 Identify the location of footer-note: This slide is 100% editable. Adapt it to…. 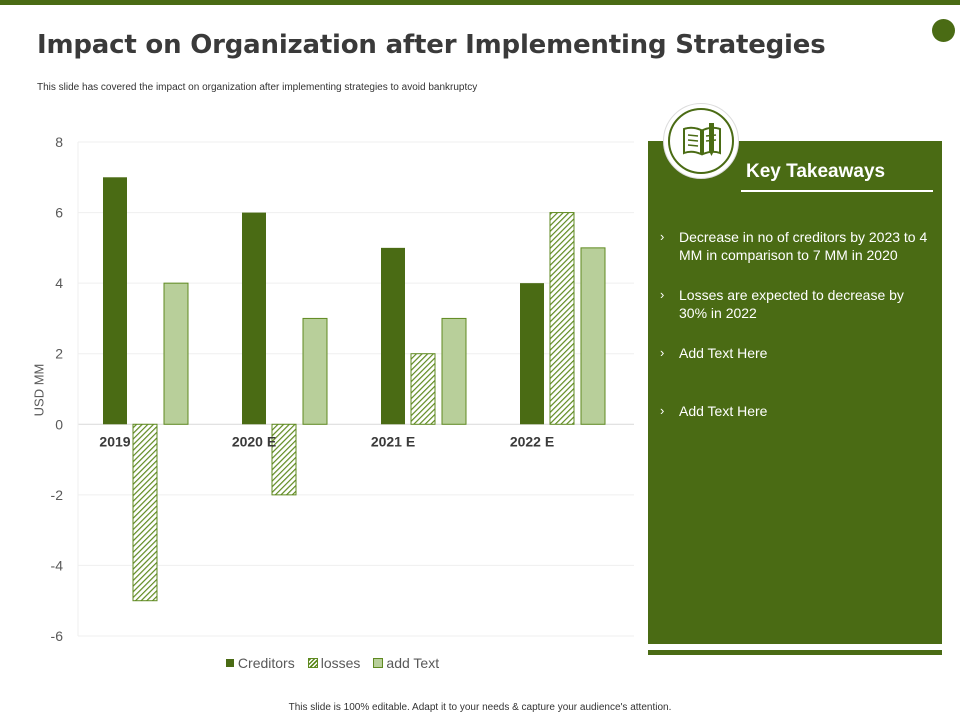
(480, 707).